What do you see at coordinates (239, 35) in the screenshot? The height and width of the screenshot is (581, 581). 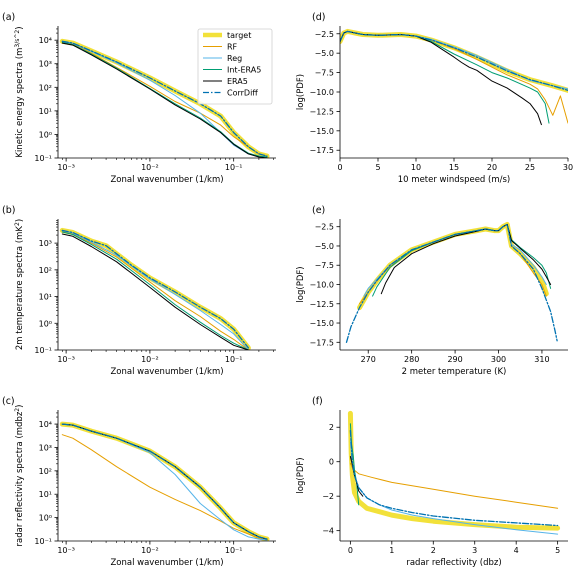 I see `legend-entry: target` at bounding box center [239, 35].